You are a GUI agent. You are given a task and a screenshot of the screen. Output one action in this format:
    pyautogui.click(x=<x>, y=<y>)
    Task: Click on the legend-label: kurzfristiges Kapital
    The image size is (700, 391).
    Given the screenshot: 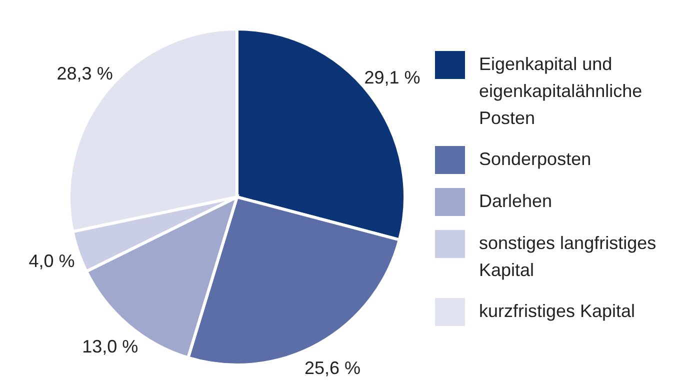 What is the action you would take?
    pyautogui.click(x=557, y=311)
    